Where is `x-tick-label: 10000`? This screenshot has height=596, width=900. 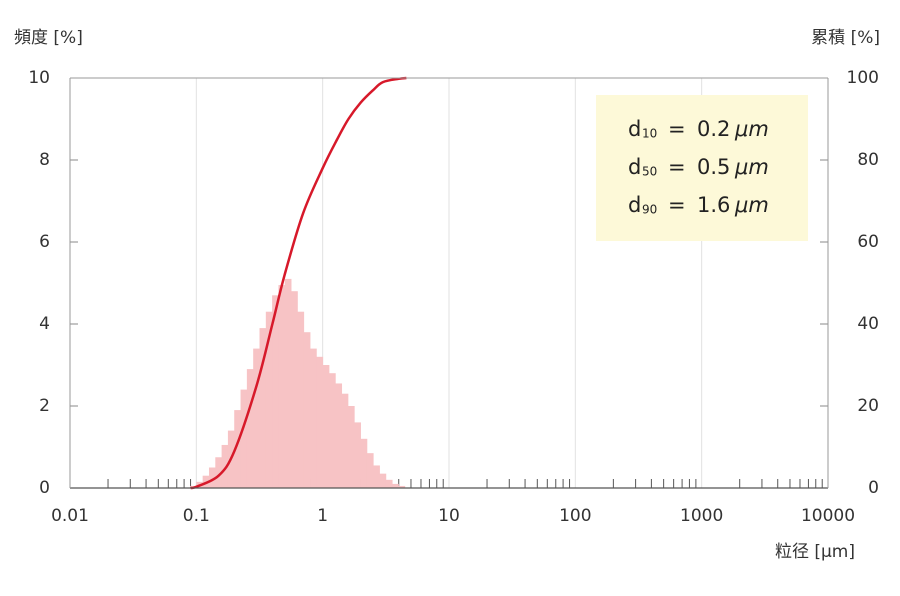
x-tick-label: 10000 is located at coordinates (828, 516).